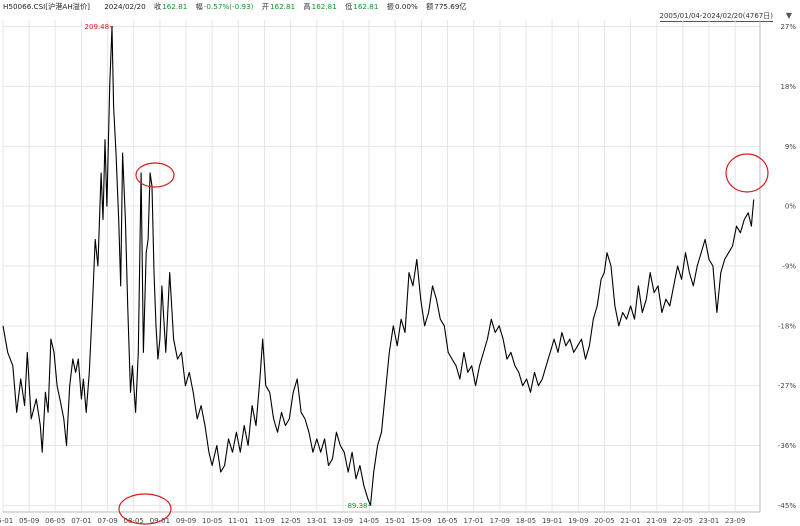 The height and width of the screenshot is (526, 800). What do you see at coordinates (324, 6) in the screenshot?
I see `high-value: 162.81` at bounding box center [324, 6].